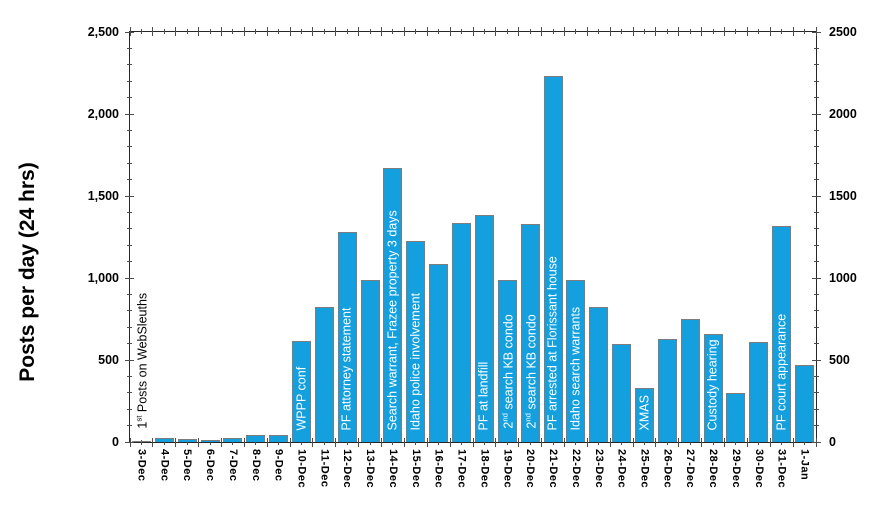  Describe the element at coordinates (164, 465) in the screenshot. I see `x-tick-label: 4-Dec` at that location.